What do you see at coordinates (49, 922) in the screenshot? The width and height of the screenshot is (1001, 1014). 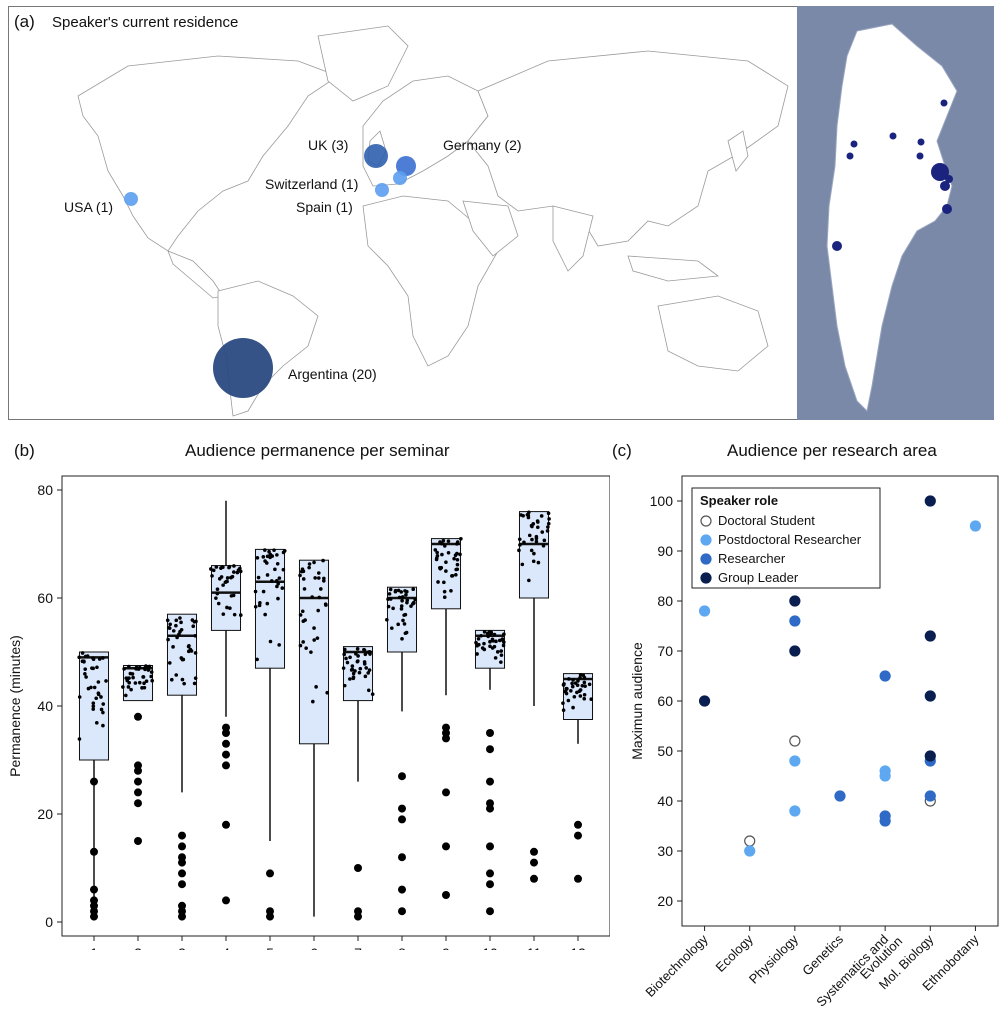 I see `y-tick-label: 0` at bounding box center [49, 922].